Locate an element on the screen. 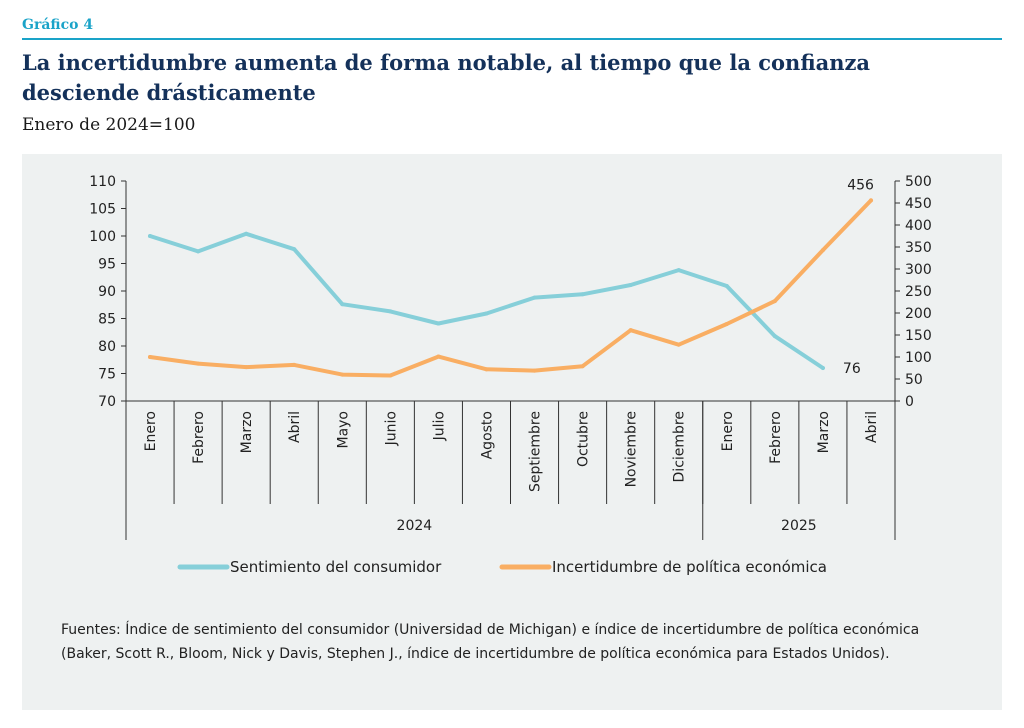 This screenshot has width=1024, height=728. x-tick-label: Diciembre is located at coordinates (680, 446).